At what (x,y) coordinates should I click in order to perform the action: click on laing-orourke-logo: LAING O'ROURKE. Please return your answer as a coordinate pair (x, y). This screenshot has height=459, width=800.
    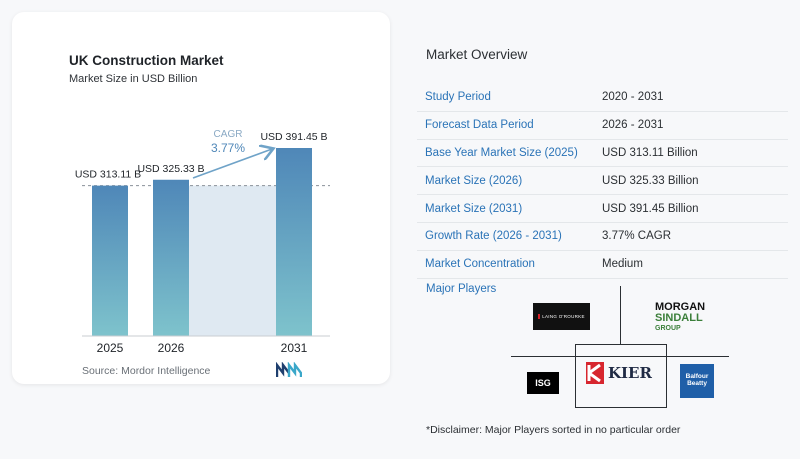
    Looking at the image, I should click on (561, 316).